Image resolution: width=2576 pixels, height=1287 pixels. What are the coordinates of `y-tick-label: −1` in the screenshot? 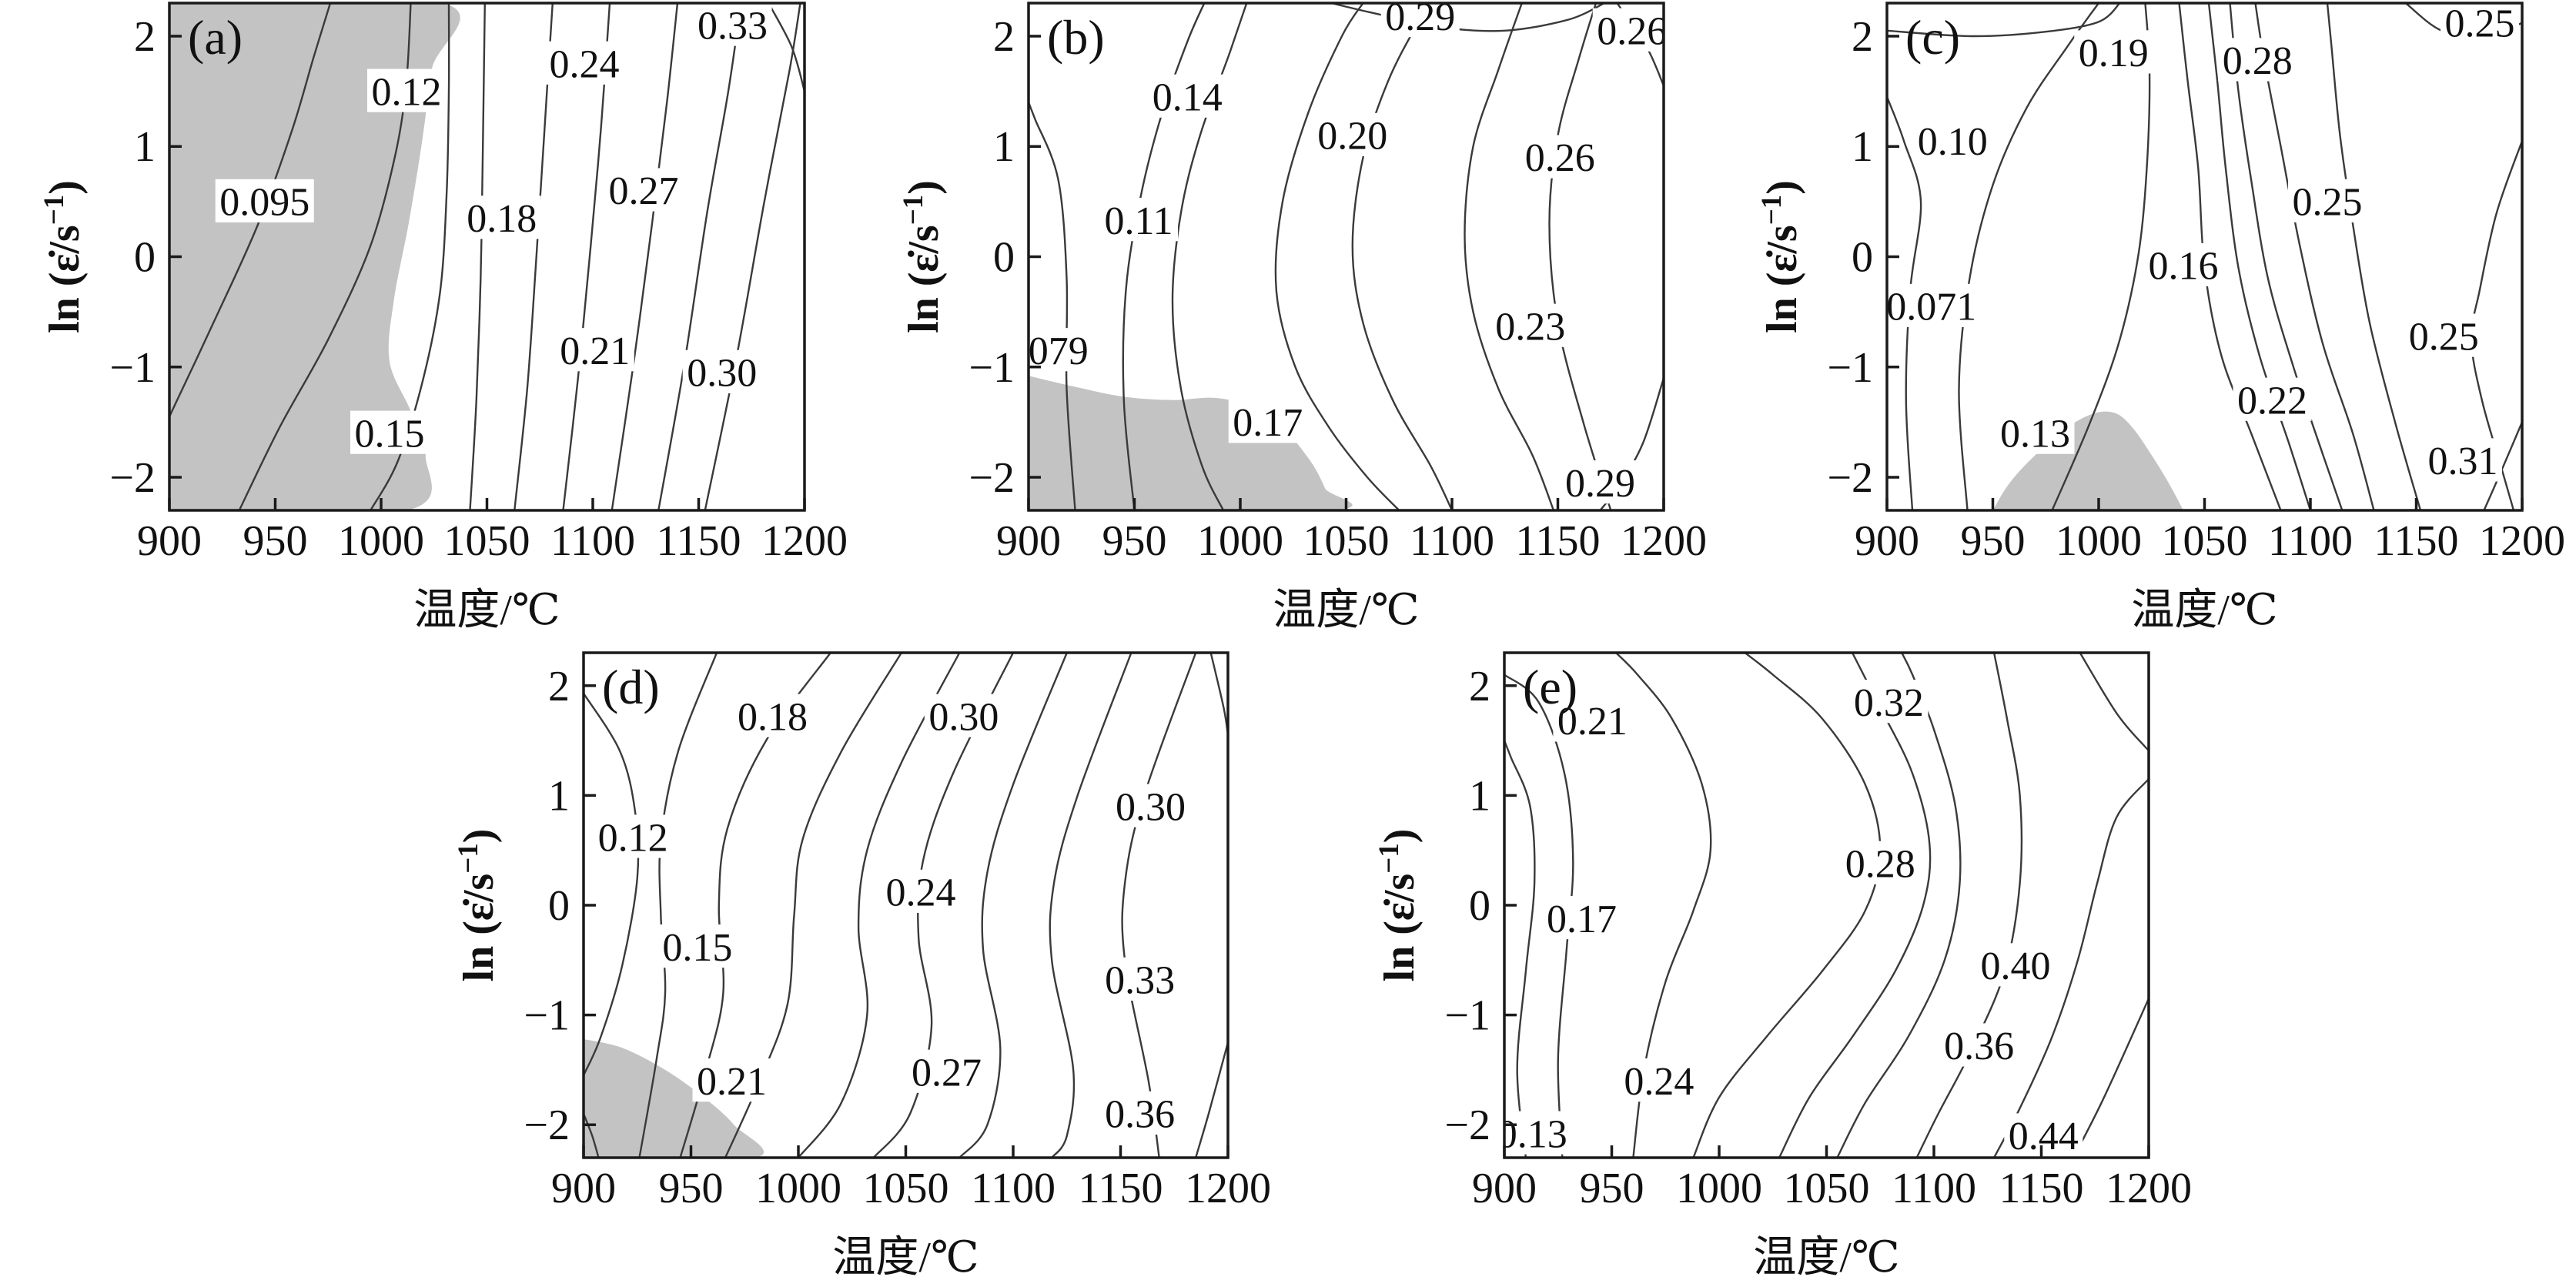 It's located at (992, 368).